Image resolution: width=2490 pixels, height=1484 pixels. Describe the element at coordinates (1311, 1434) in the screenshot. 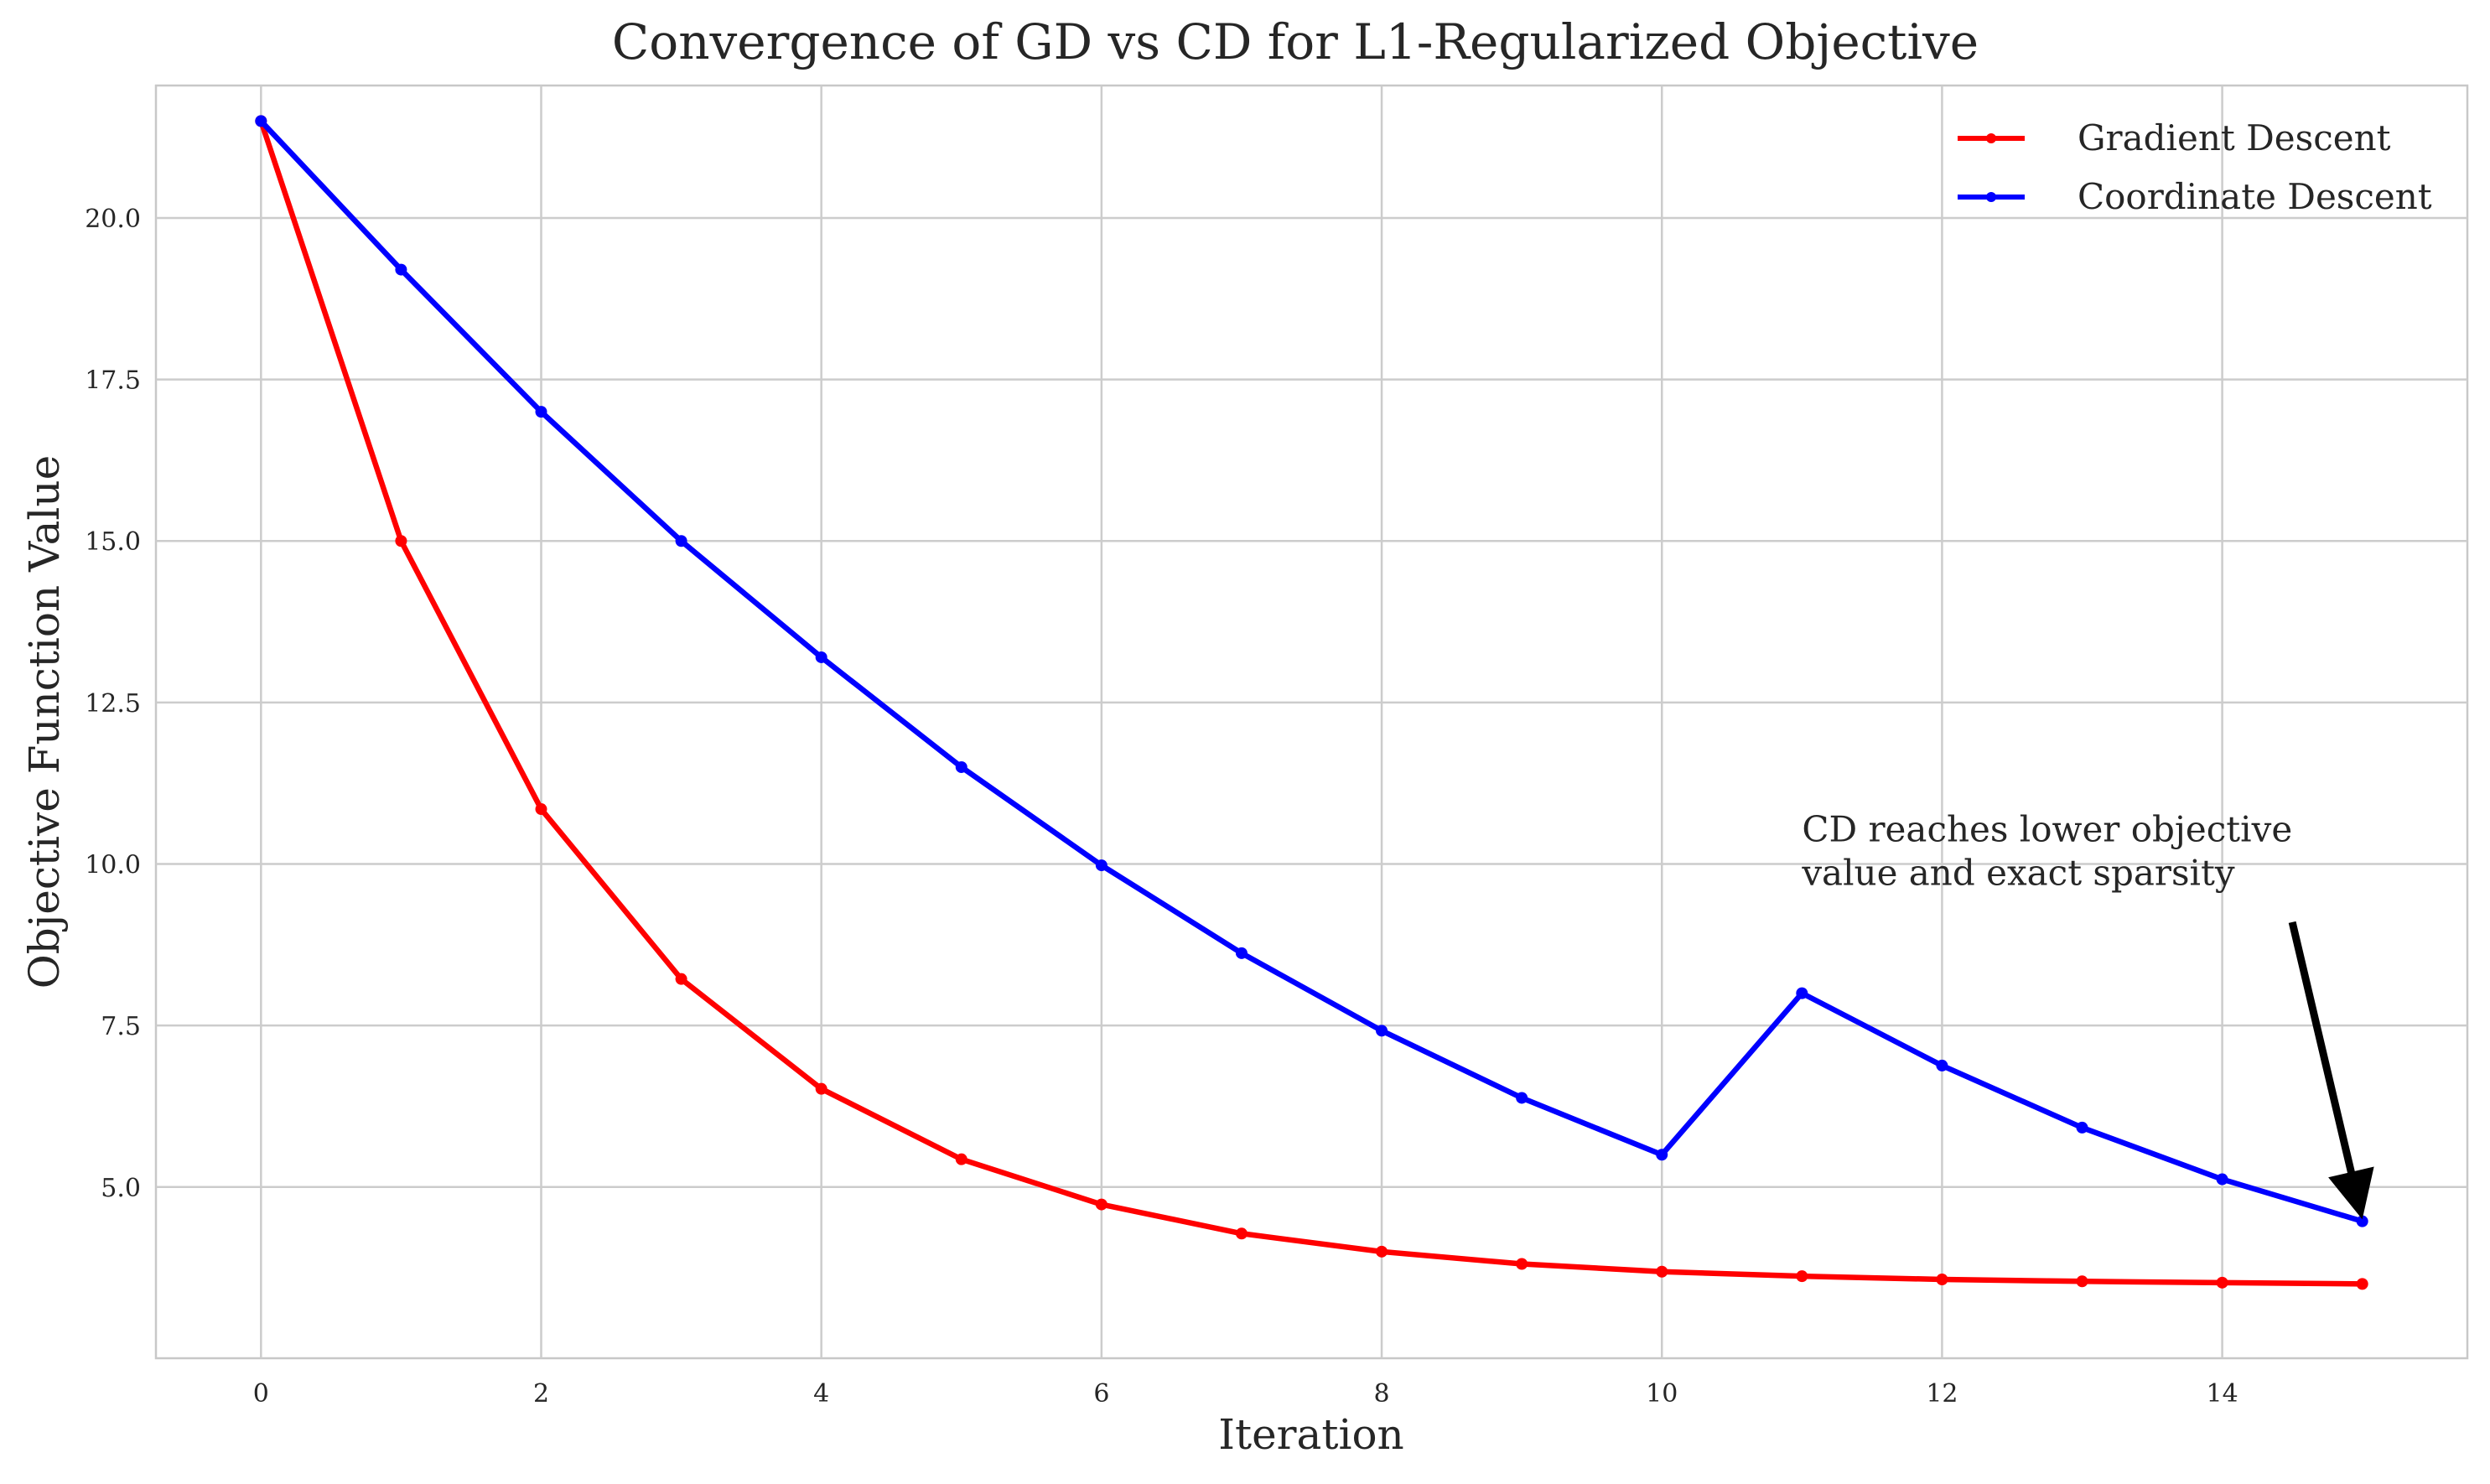

I see `x-axis-label: Iteration` at that location.